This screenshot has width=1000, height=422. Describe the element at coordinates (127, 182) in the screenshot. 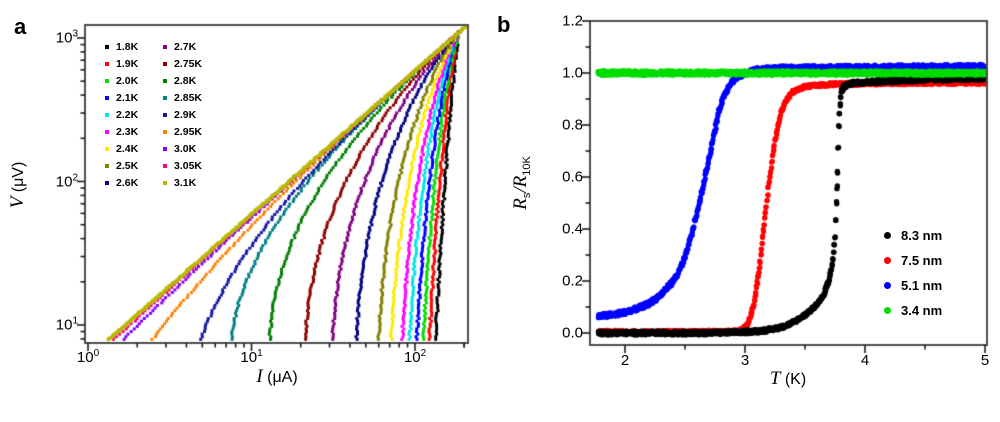

I see `legend-item-label: 2.6K` at that location.